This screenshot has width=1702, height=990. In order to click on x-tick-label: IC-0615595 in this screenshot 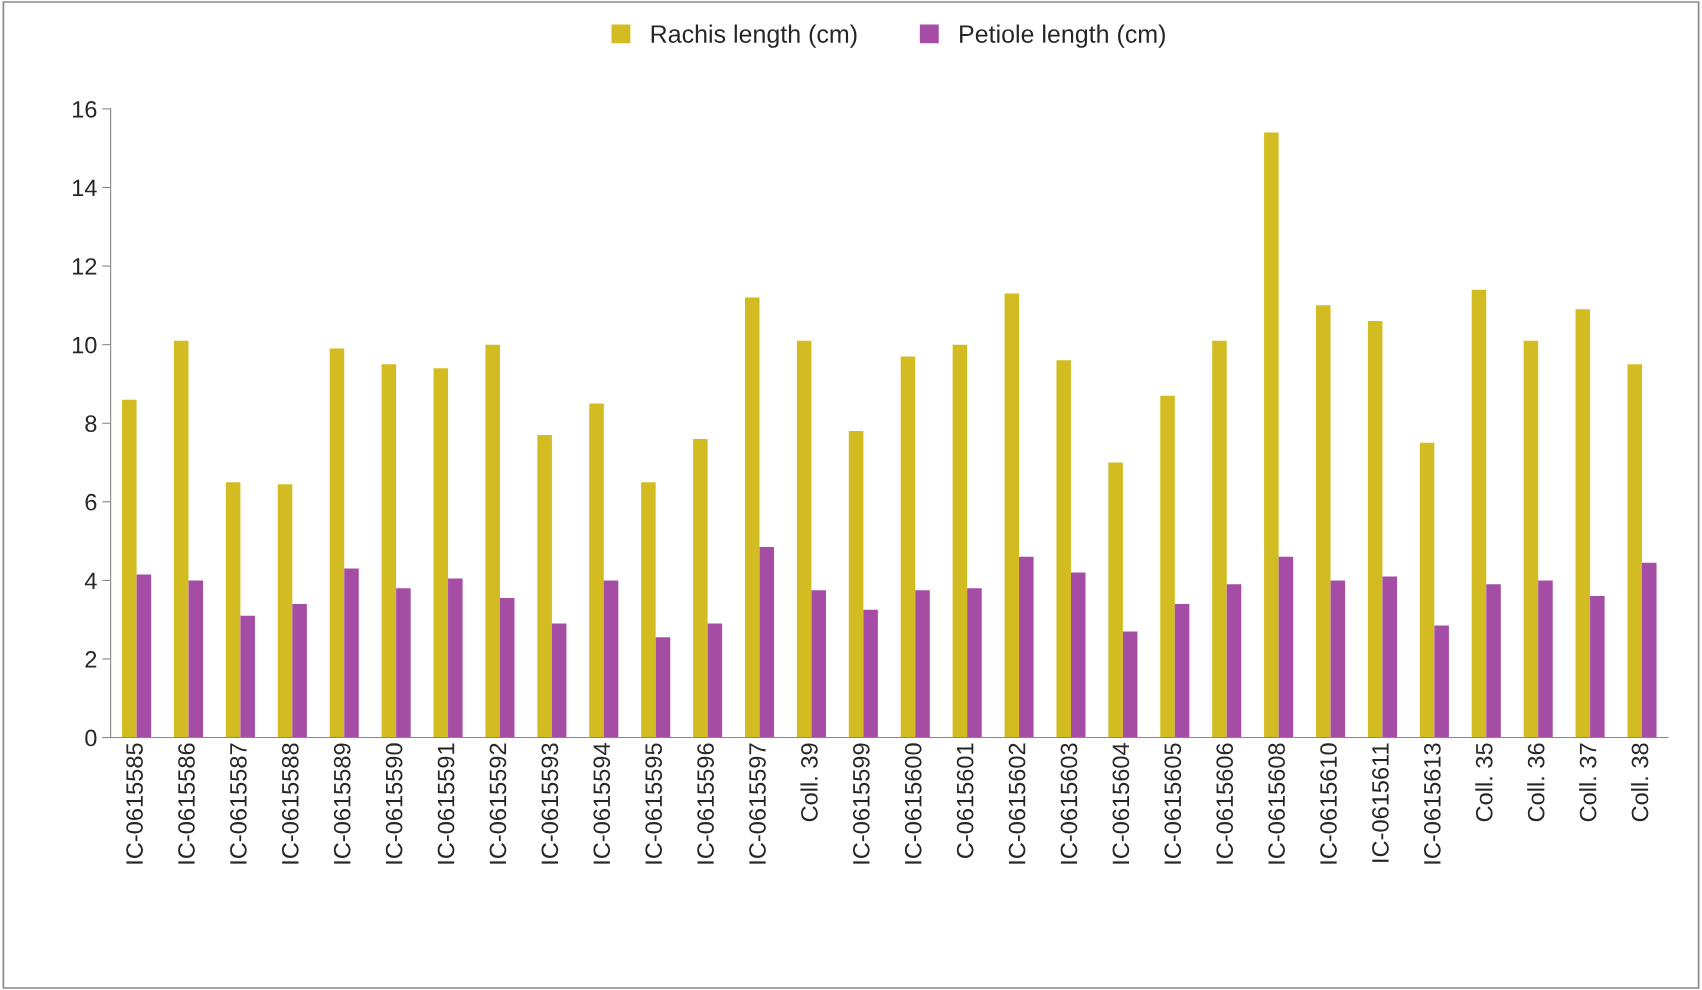, I will do `click(654, 803)`.